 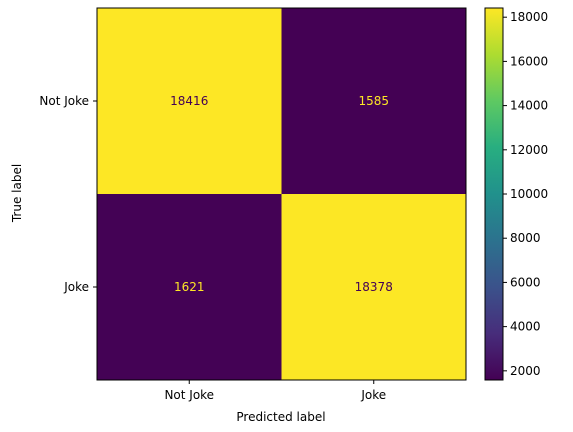 What do you see at coordinates (529, 106) in the screenshot?
I see `colorbar-tick-label: 14000` at bounding box center [529, 106].